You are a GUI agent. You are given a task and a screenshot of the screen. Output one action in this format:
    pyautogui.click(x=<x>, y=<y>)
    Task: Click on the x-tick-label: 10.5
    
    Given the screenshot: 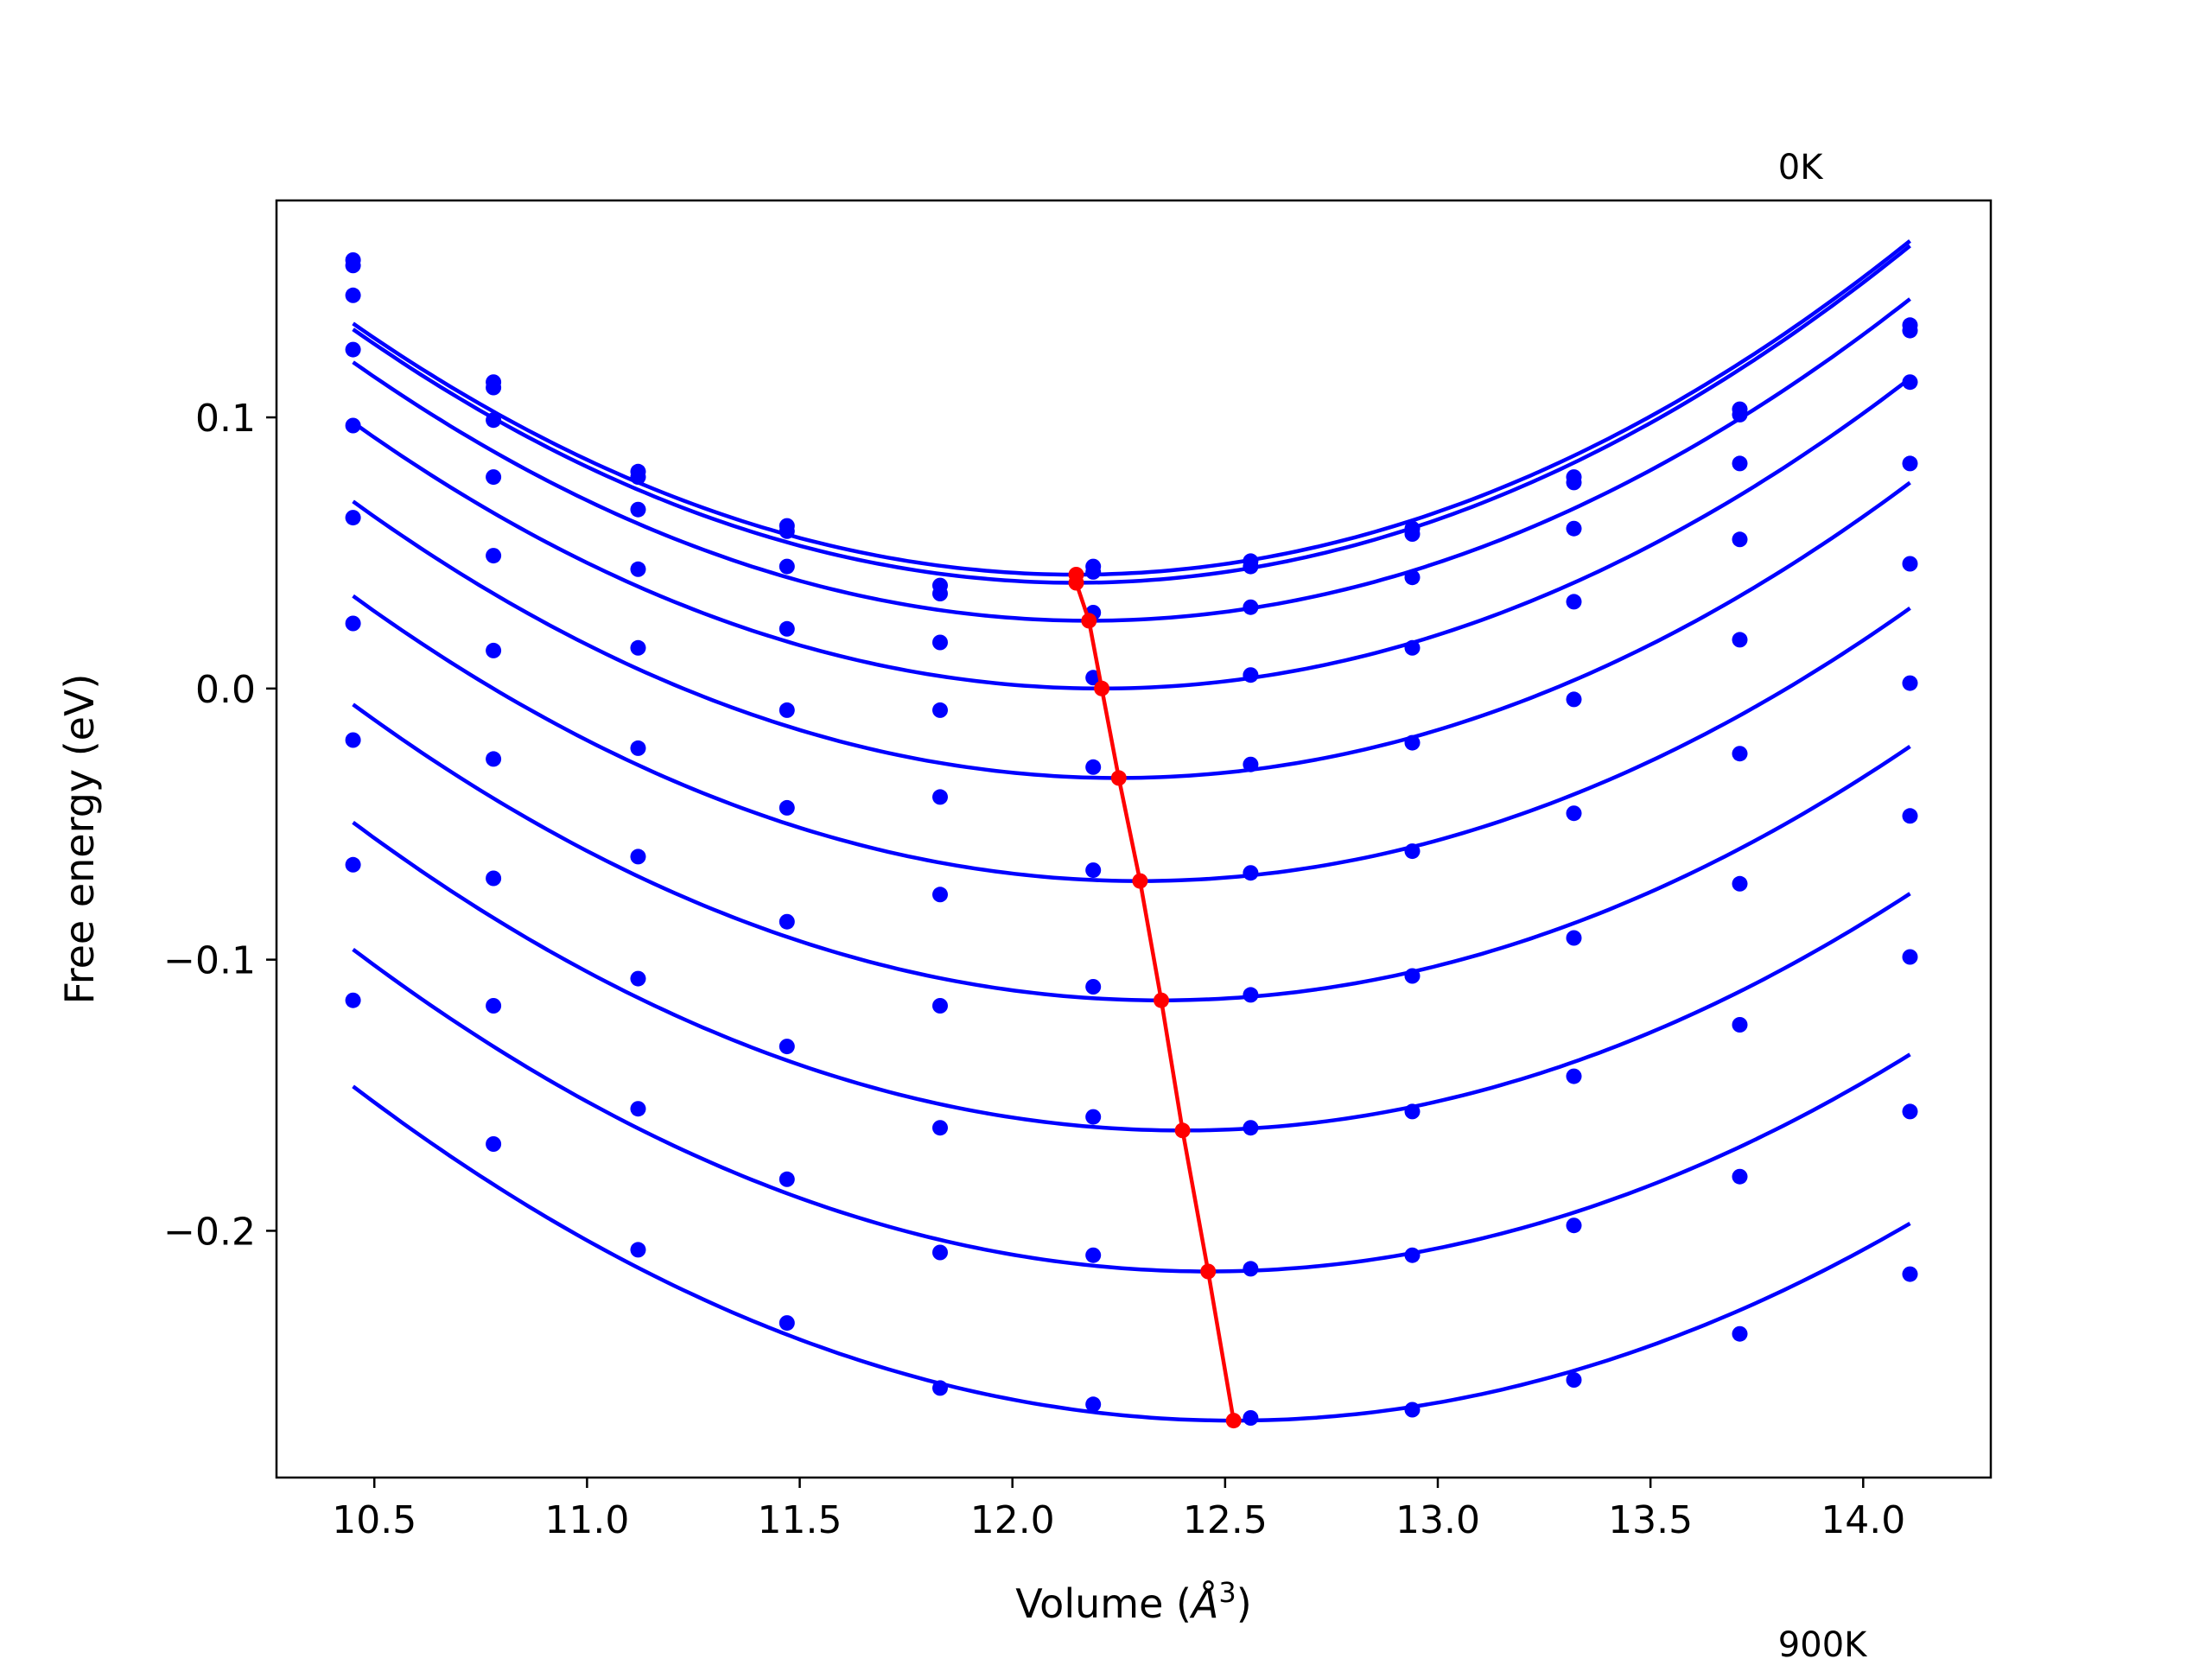 What is the action you would take?
    pyautogui.click(x=374, y=1520)
    